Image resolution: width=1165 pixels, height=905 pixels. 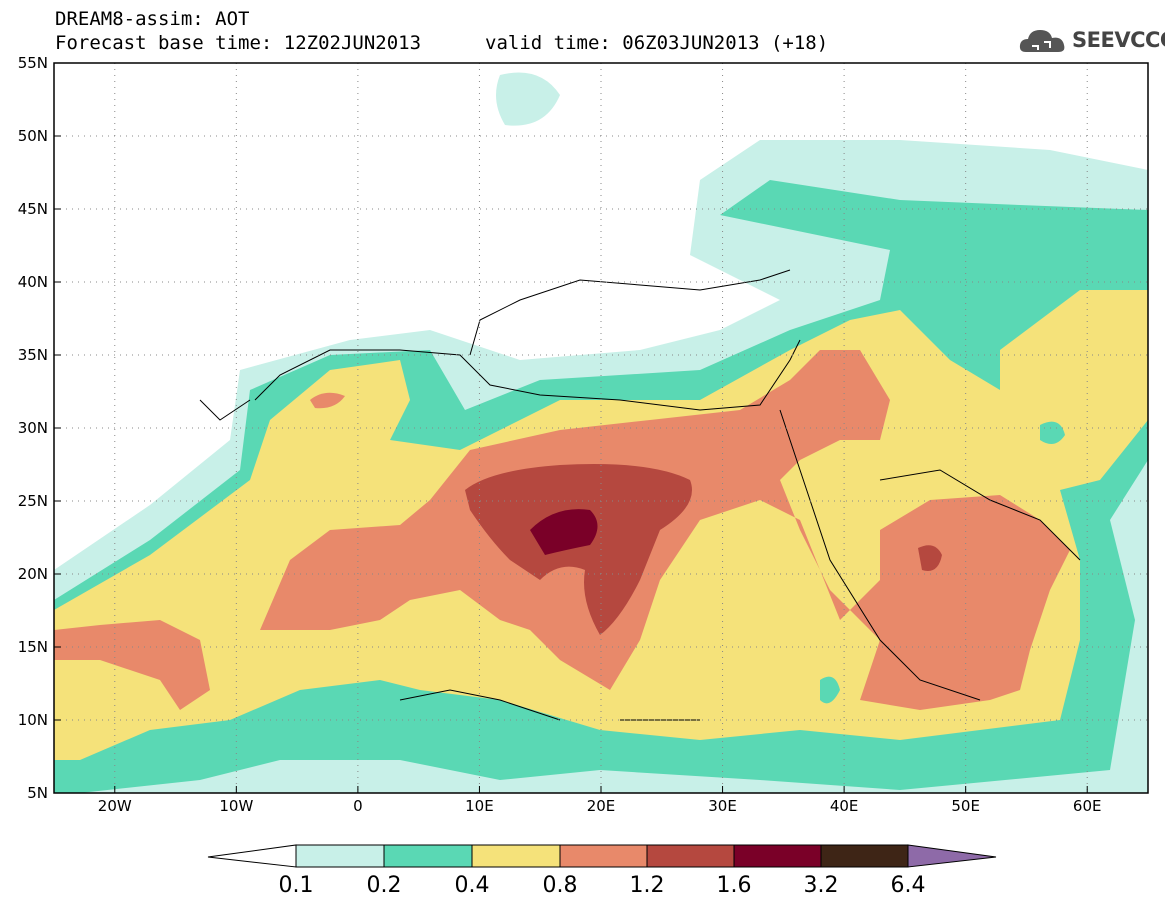 What do you see at coordinates (32, 355) in the screenshot?
I see `lat-label: 35N` at bounding box center [32, 355].